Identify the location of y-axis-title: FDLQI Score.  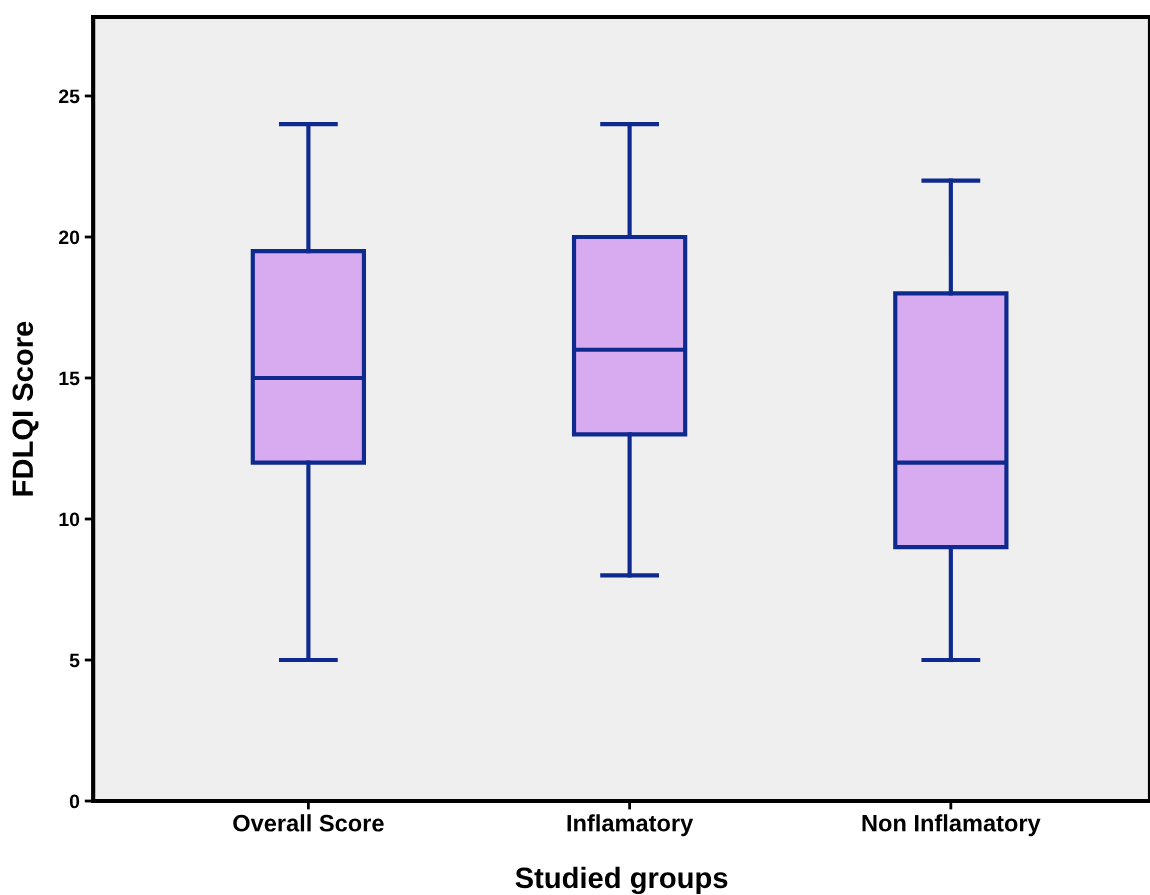
(25, 408).